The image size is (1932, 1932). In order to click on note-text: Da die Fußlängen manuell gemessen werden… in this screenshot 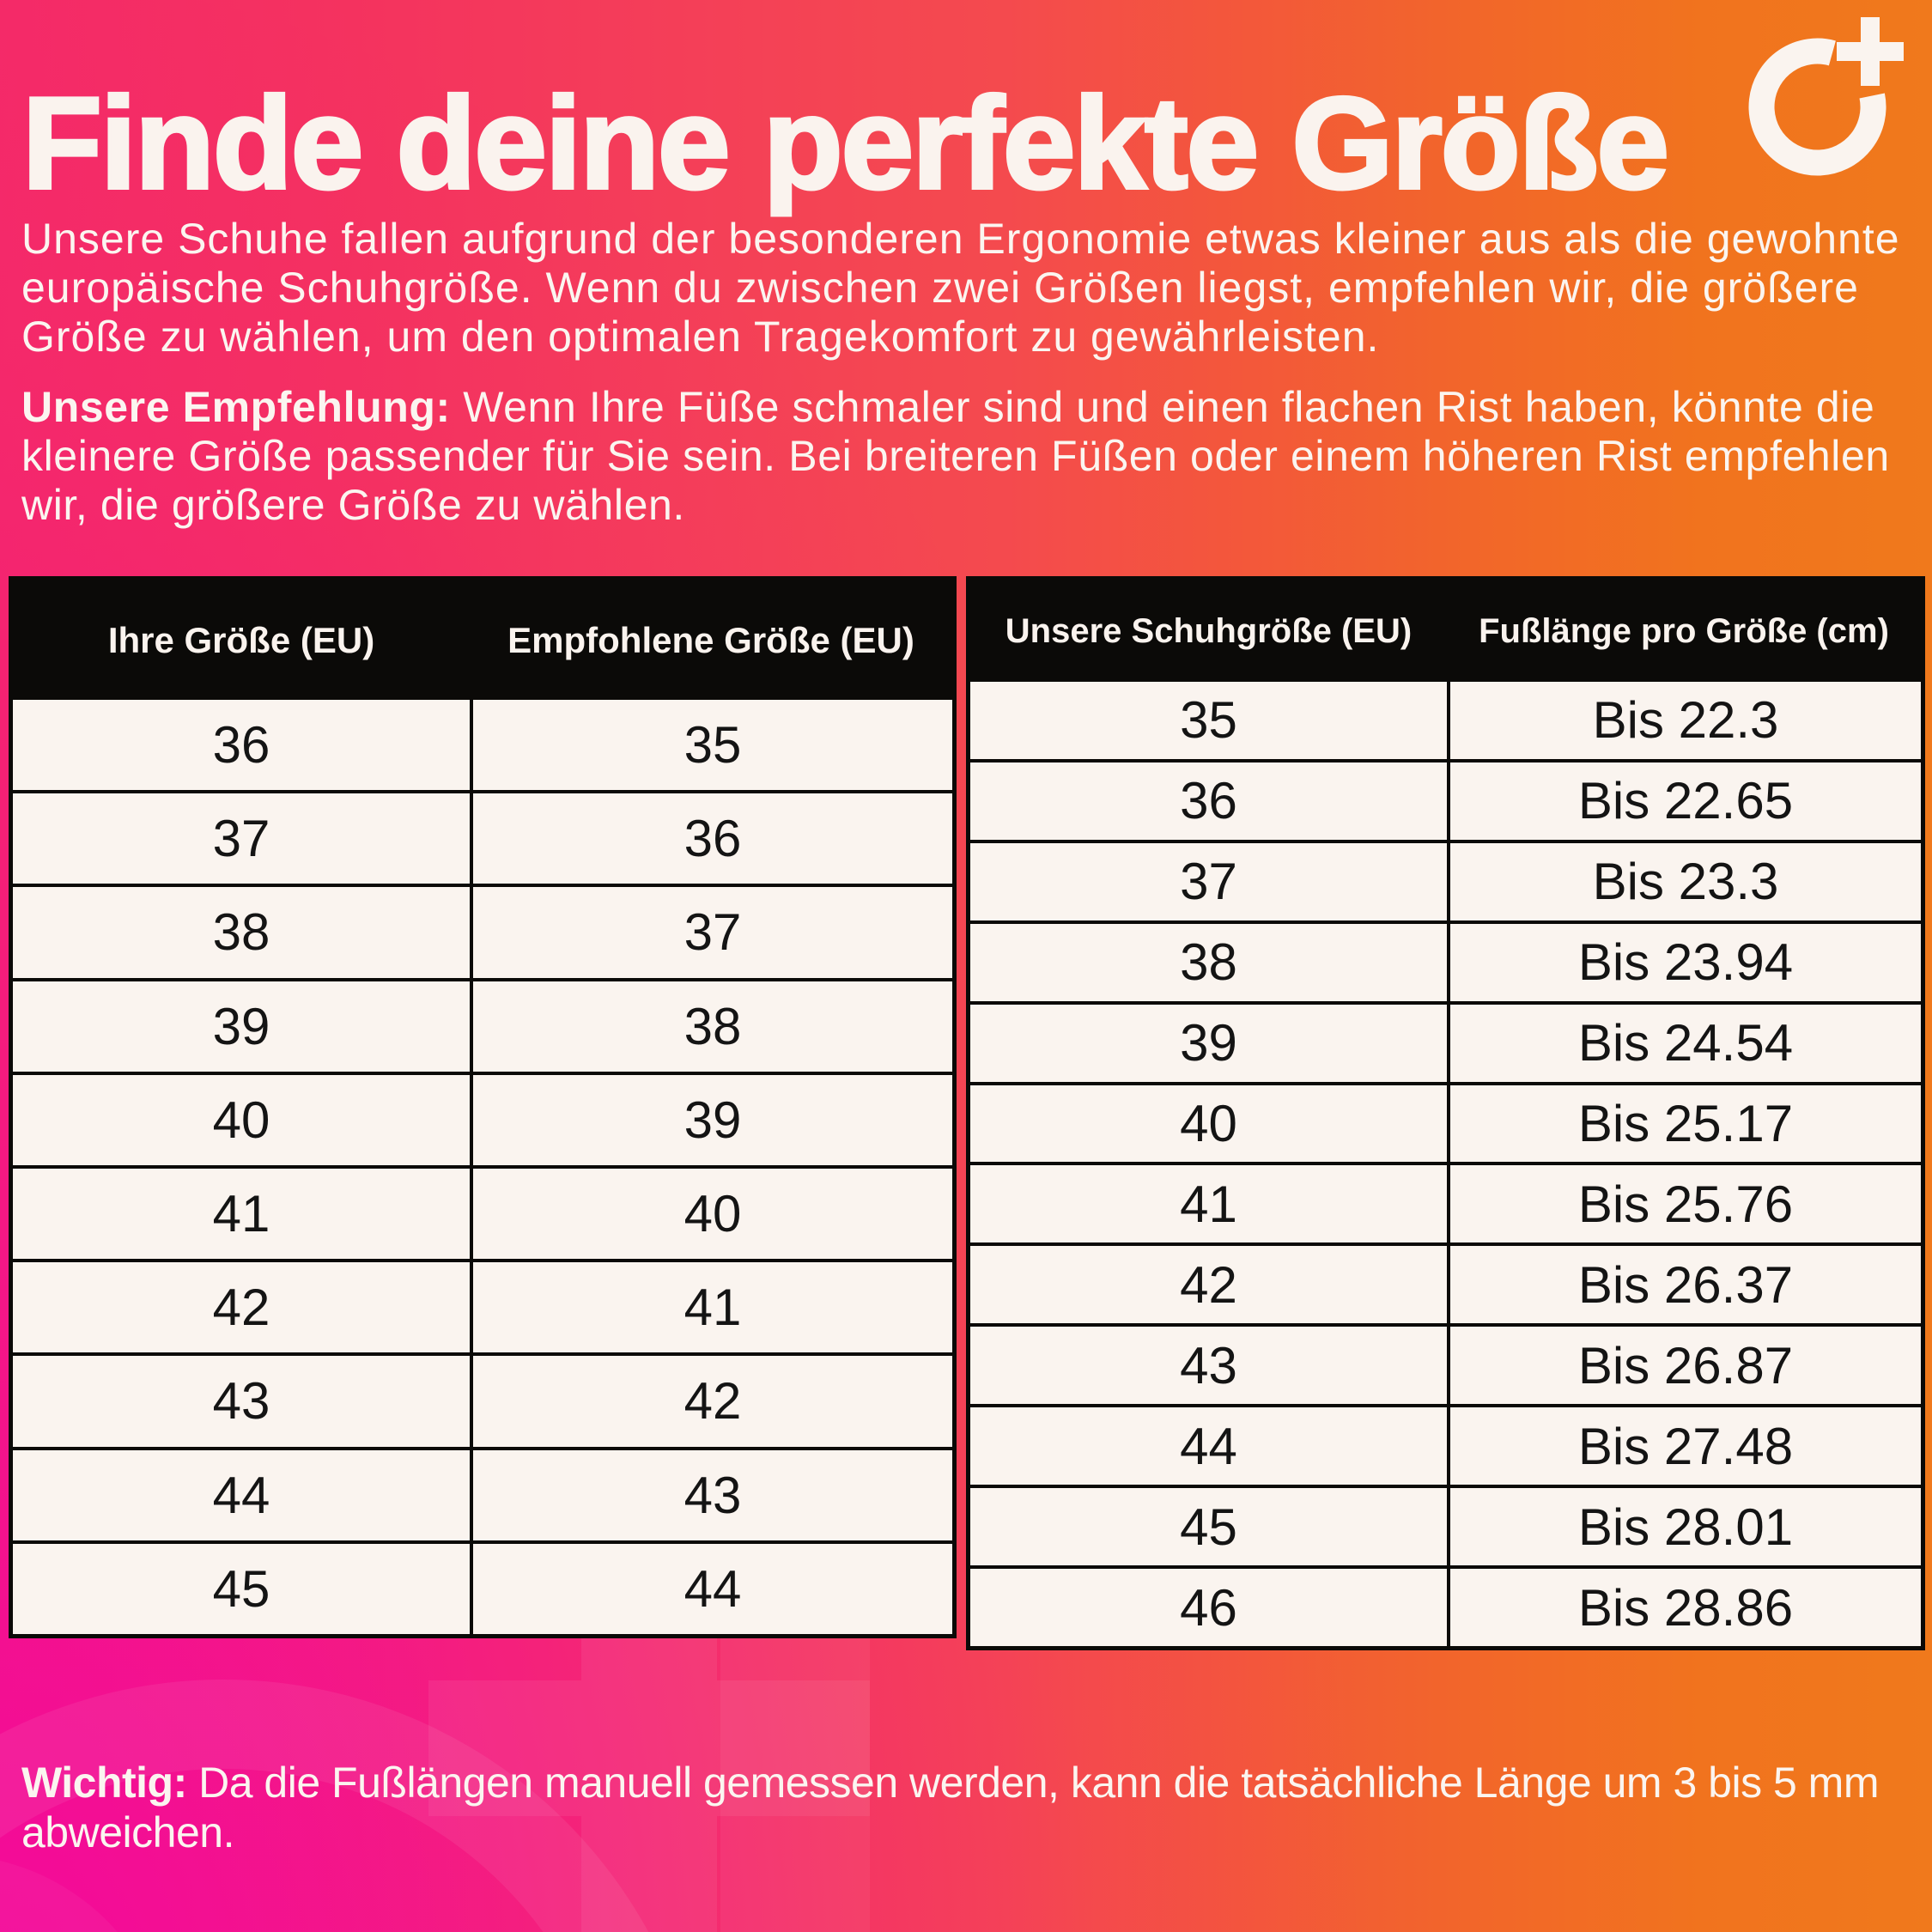, I will do `click(1032, 1783)`.